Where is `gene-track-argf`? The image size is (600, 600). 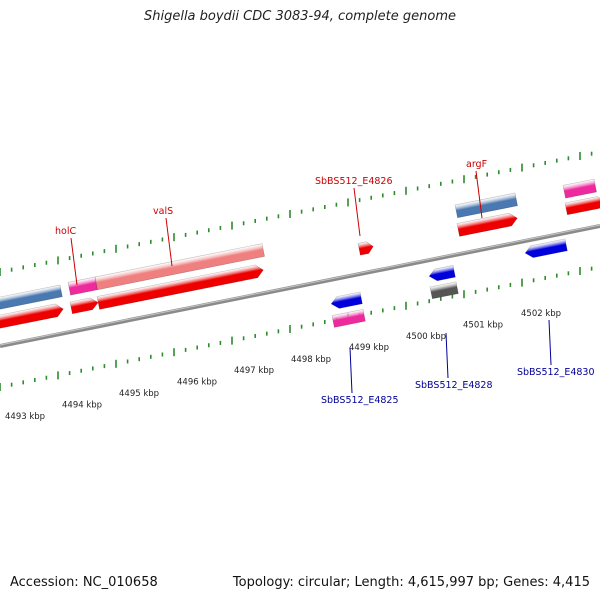
gene-track-argf is located at coordinates (486, 205).